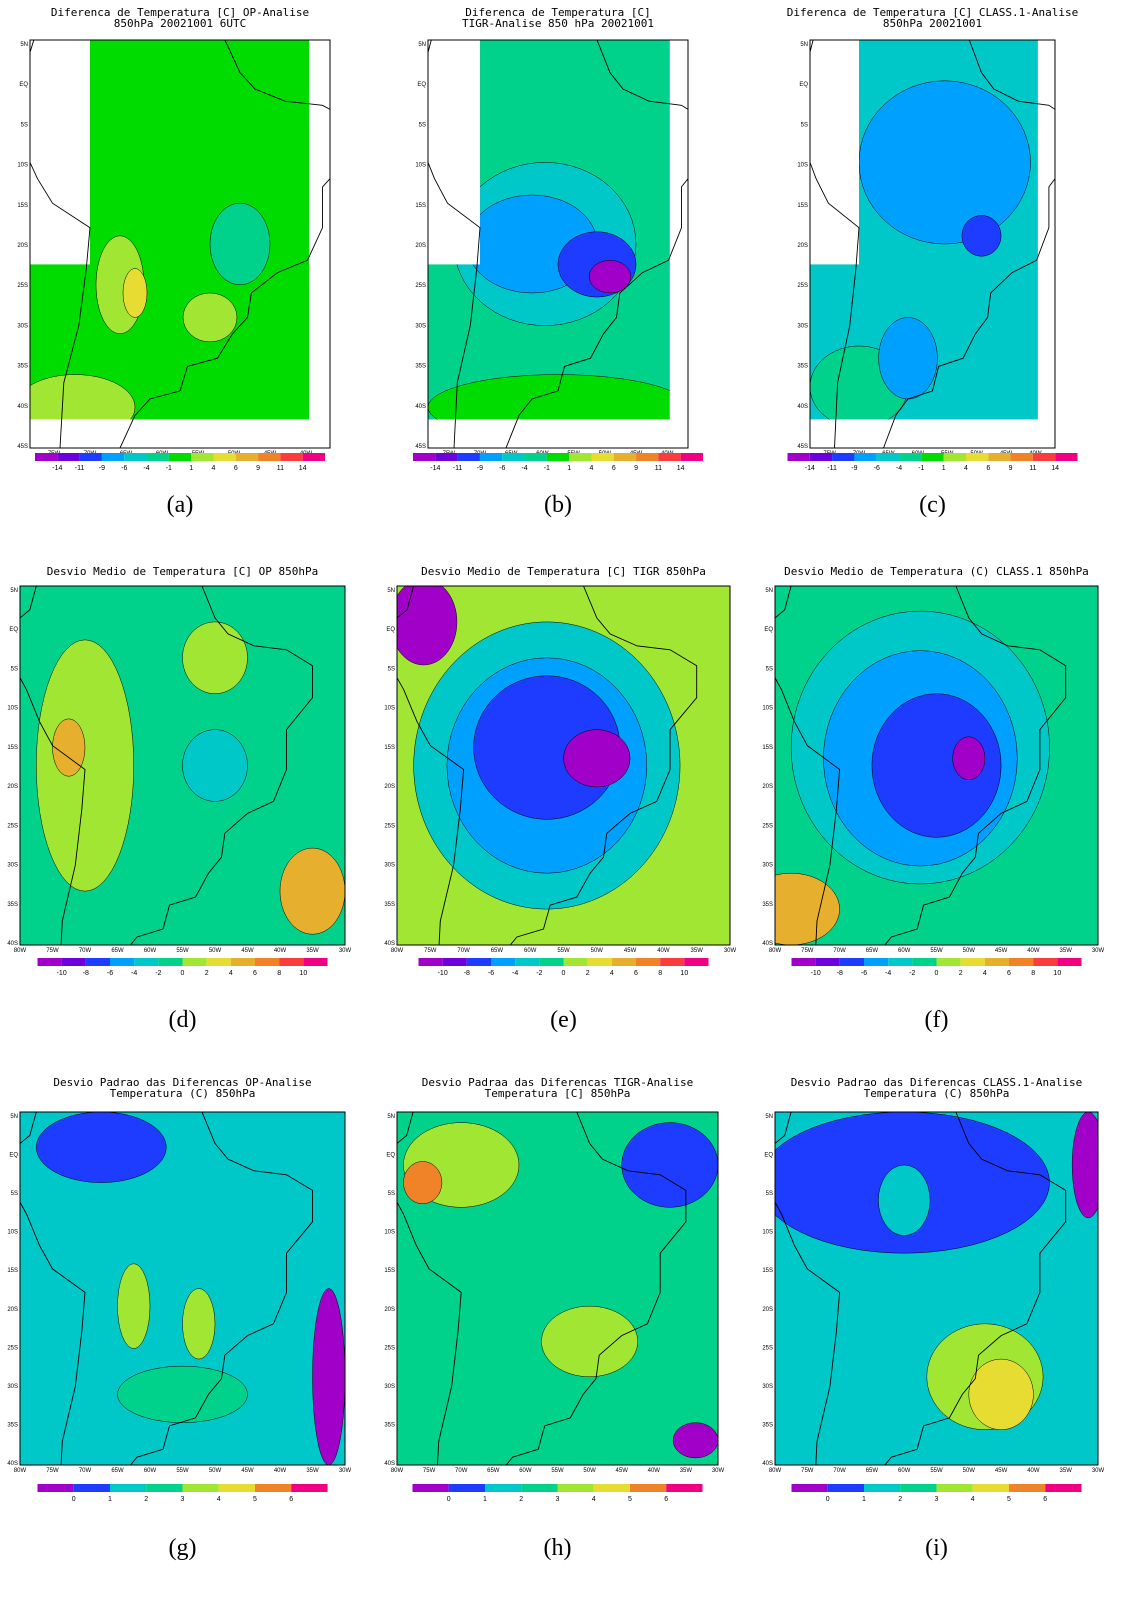  Describe the element at coordinates (454, 152) in the screenshot. I see `mask` at that location.